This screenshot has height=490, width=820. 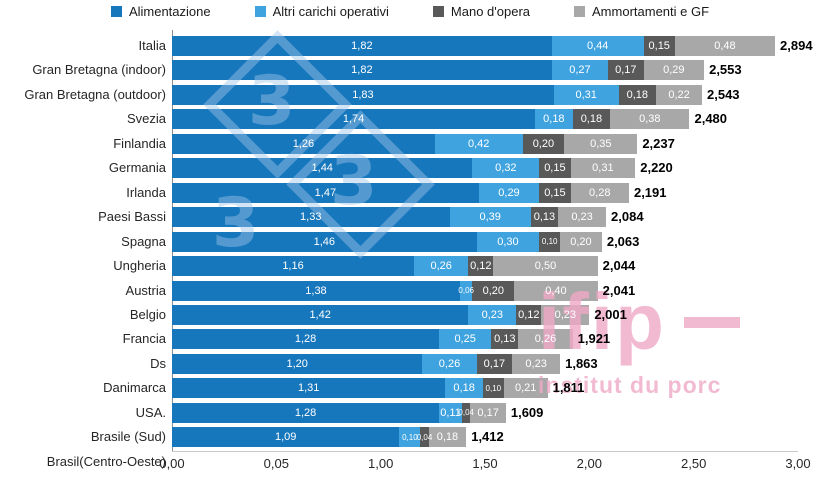 What do you see at coordinates (529, 314) in the screenshot?
I see `segment-value-label: 0,12` at bounding box center [529, 314].